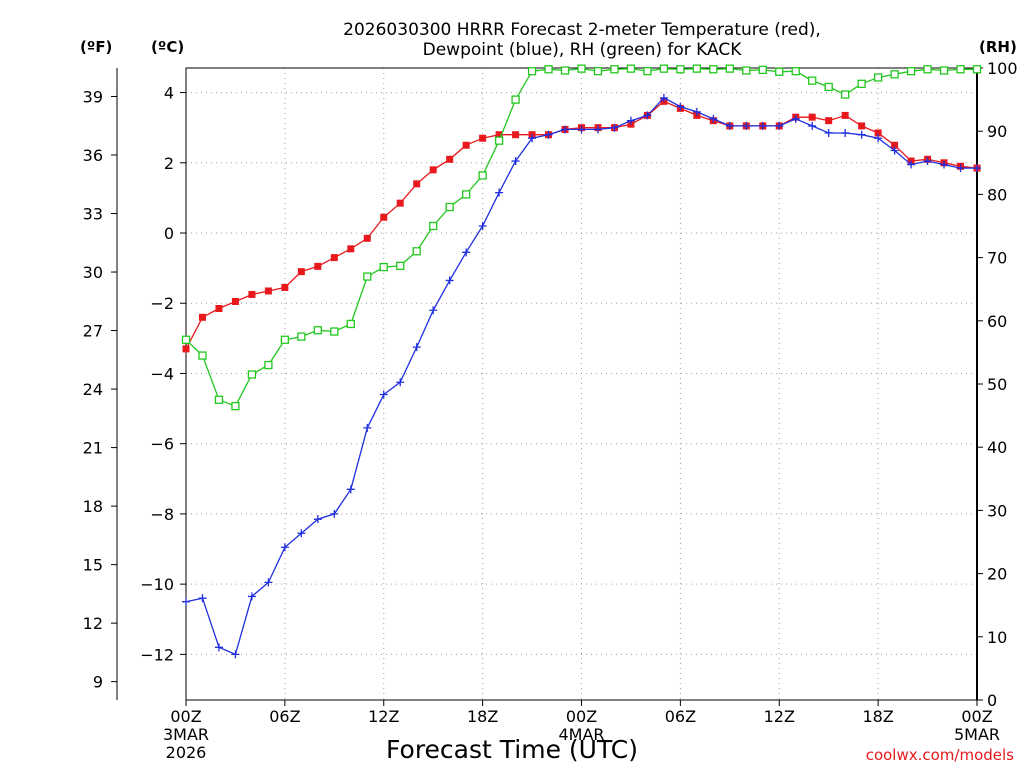 This screenshot has width=1024, height=768. What do you see at coordinates (992, 700) in the screenshot?
I see `rh-tick-label: 0` at bounding box center [992, 700].